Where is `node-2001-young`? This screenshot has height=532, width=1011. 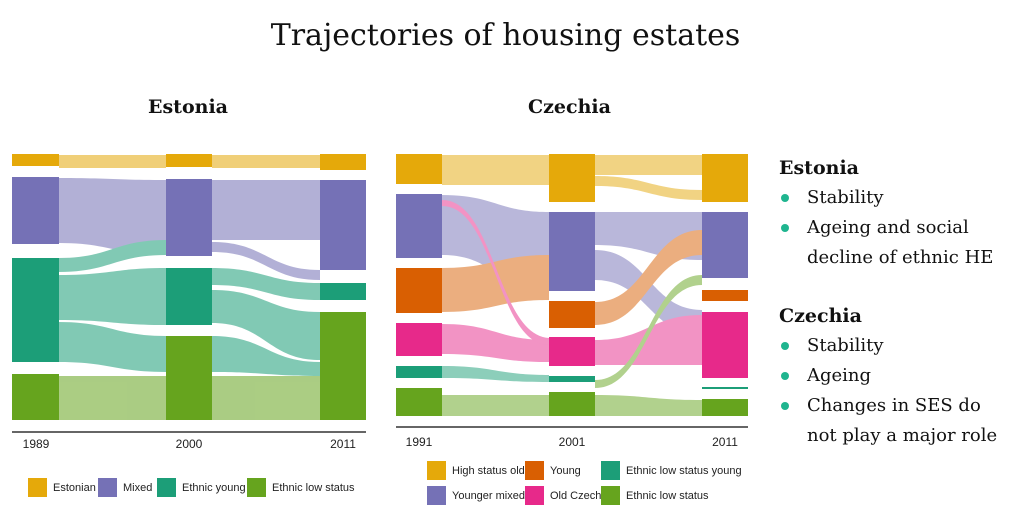 node-2001-young is located at coordinates (572, 314).